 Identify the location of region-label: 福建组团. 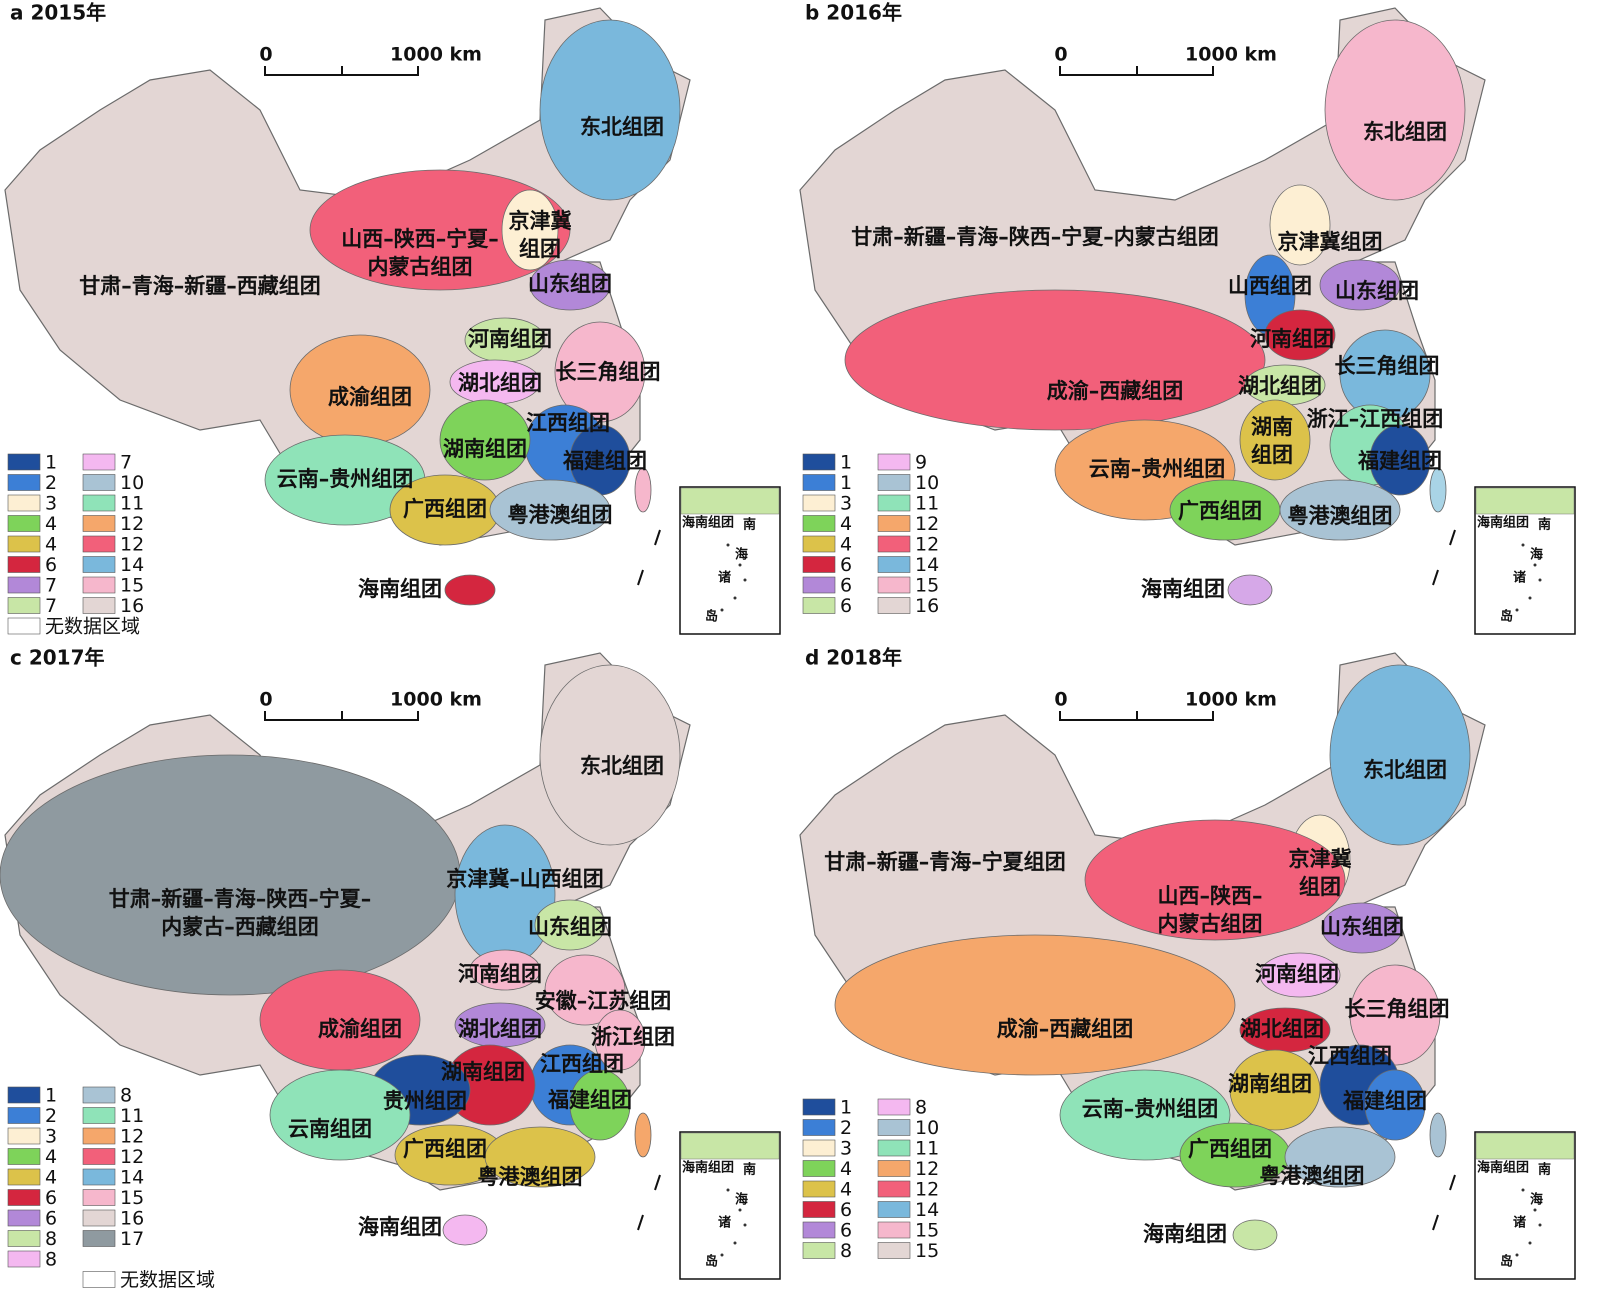
(1399, 461).